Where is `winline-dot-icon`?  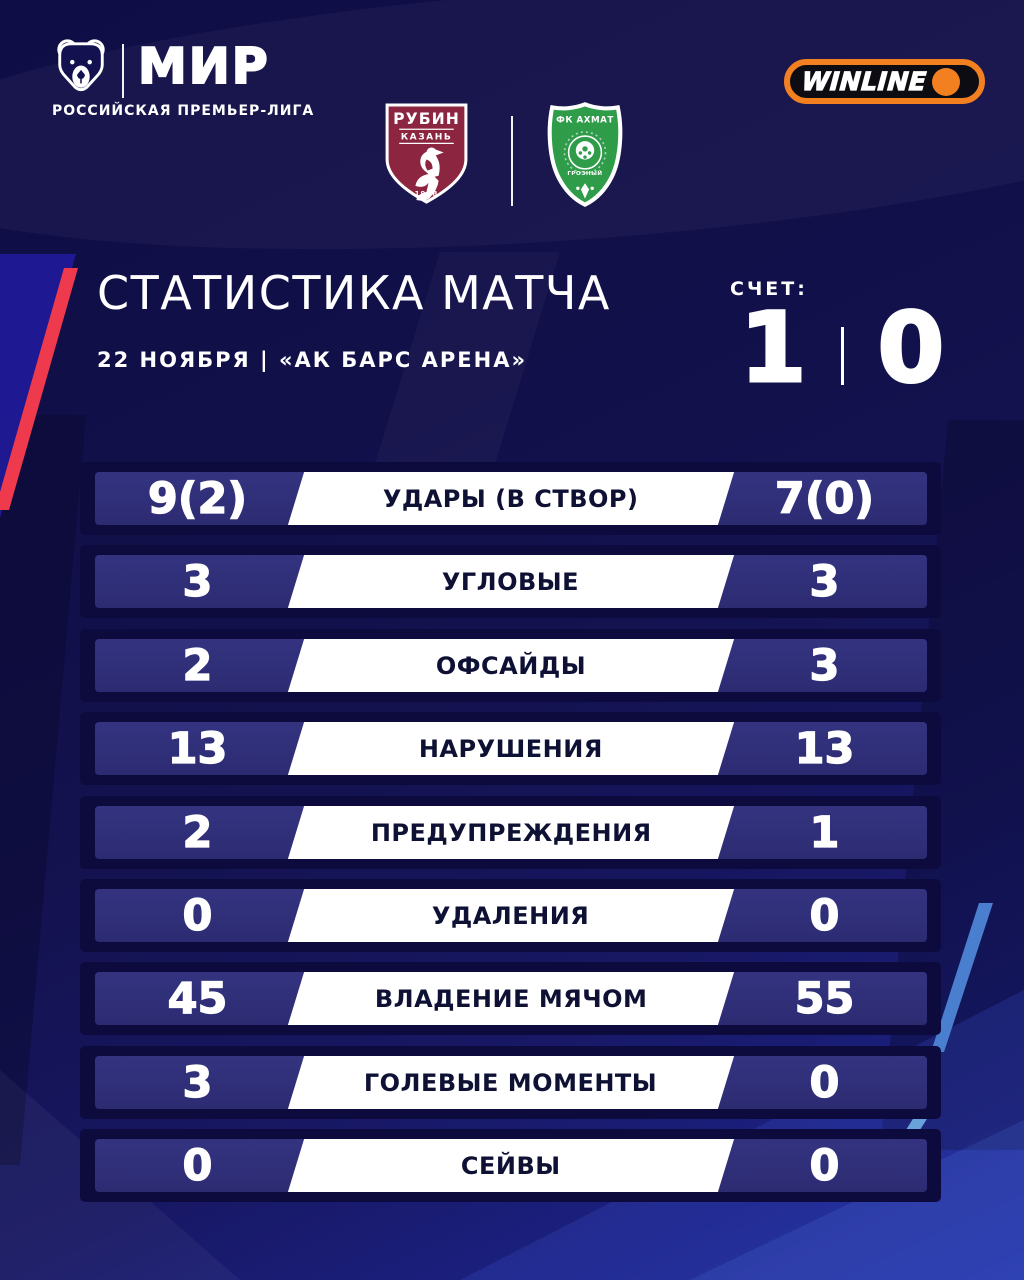 winline-dot-icon is located at coordinates (945, 81).